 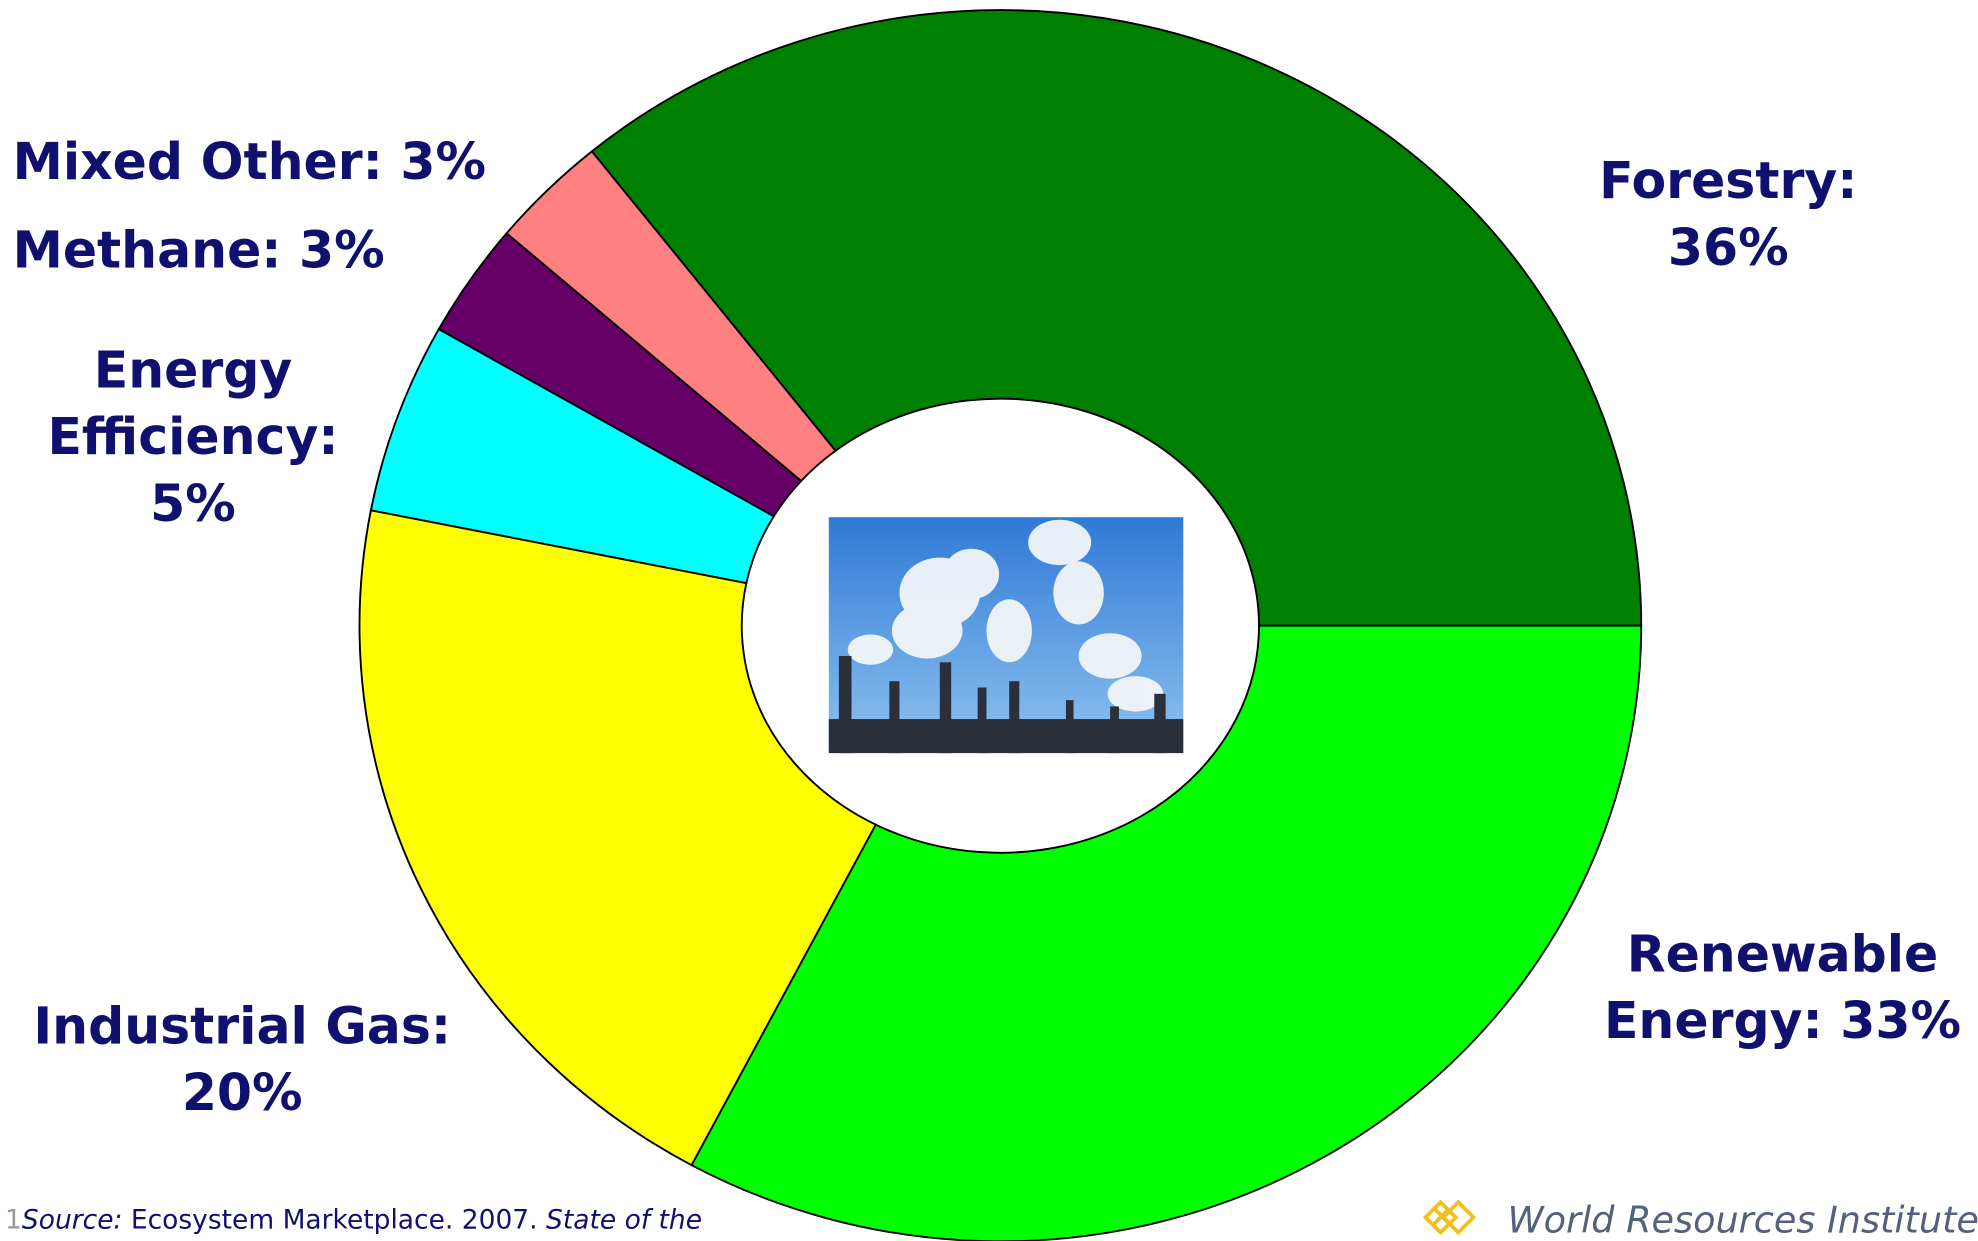 I want to click on slice-label: Methane: 3%, so click(x=265, y=251).